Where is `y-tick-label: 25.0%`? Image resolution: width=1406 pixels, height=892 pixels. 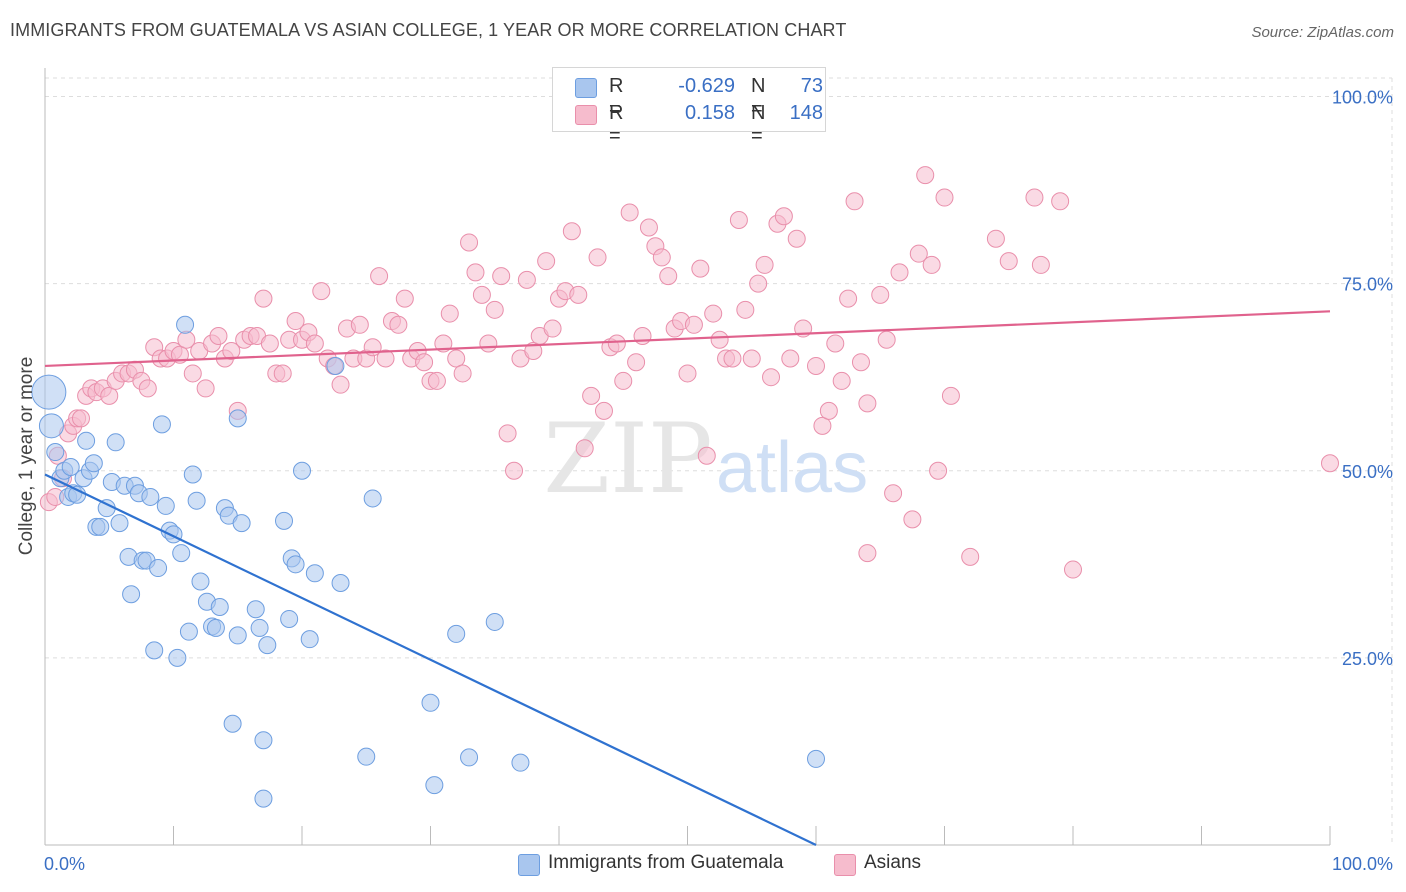 y-tick-label: 25.0% is located at coordinates (1367, 659).